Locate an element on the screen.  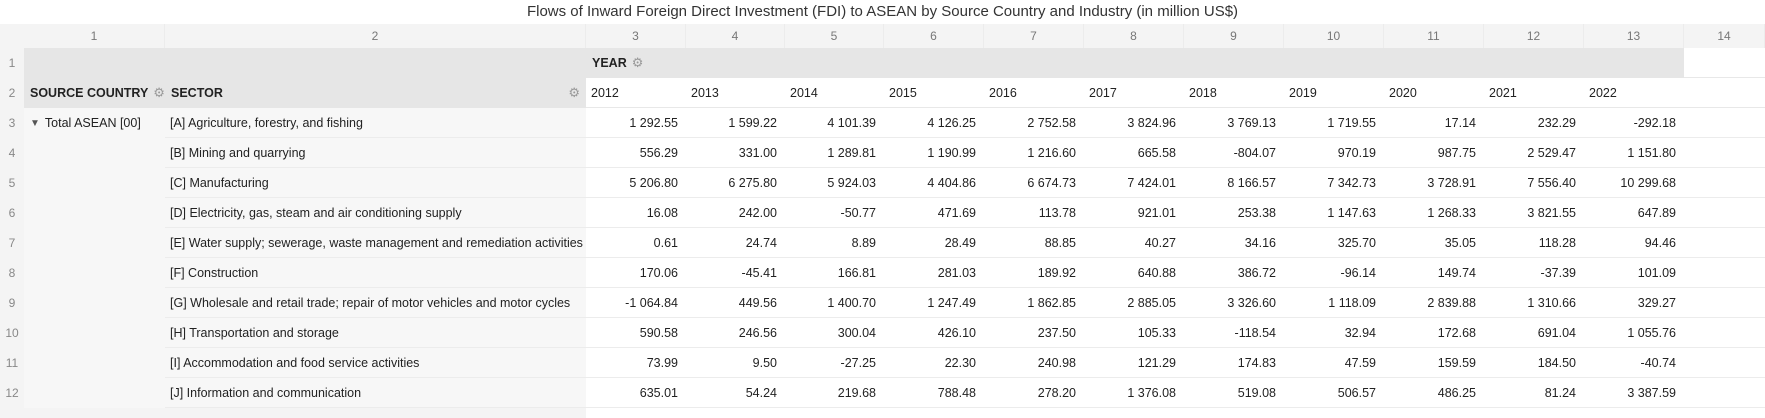
column-number-header: 14 is located at coordinates (1724, 36).